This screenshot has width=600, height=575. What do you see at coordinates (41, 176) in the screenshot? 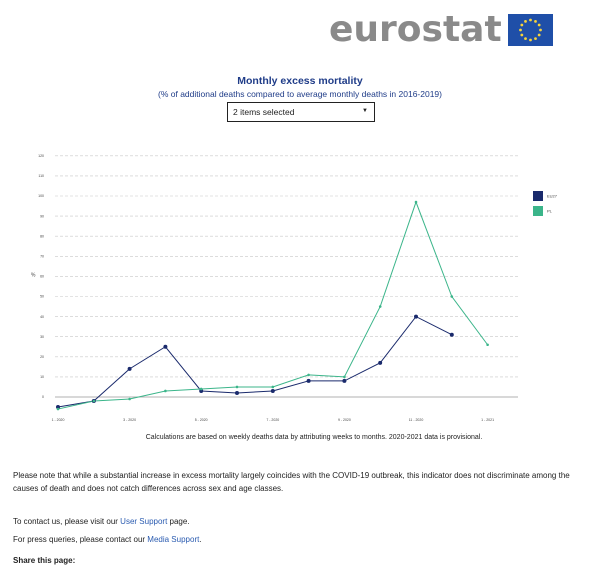
I see `y-tick-label: 110` at bounding box center [41, 176].